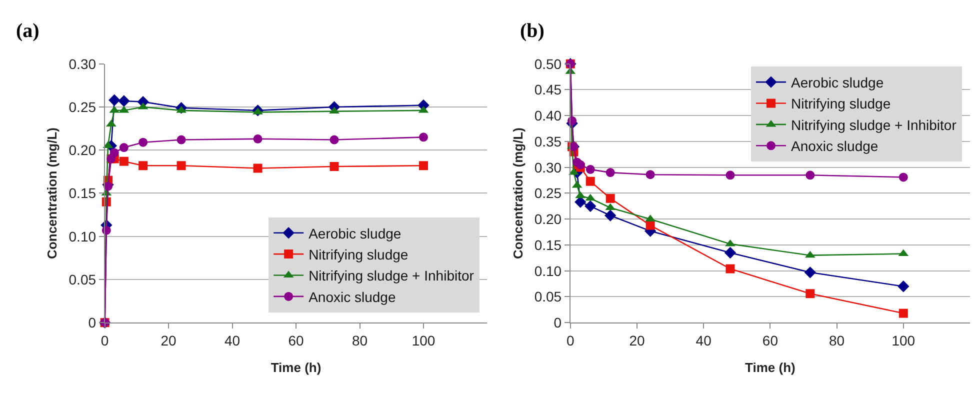 The image size is (980, 403). I want to click on chart-title: (b), so click(532, 31).